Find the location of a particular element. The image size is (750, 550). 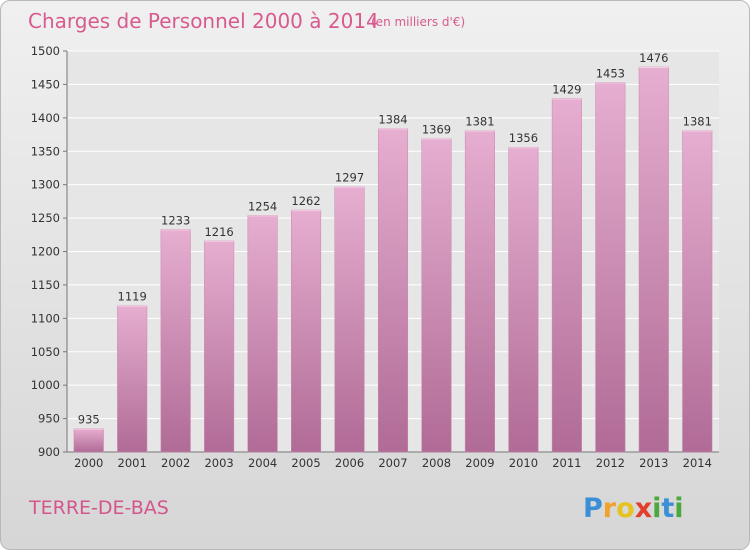

x-tick-label: 2006 is located at coordinates (349, 463).